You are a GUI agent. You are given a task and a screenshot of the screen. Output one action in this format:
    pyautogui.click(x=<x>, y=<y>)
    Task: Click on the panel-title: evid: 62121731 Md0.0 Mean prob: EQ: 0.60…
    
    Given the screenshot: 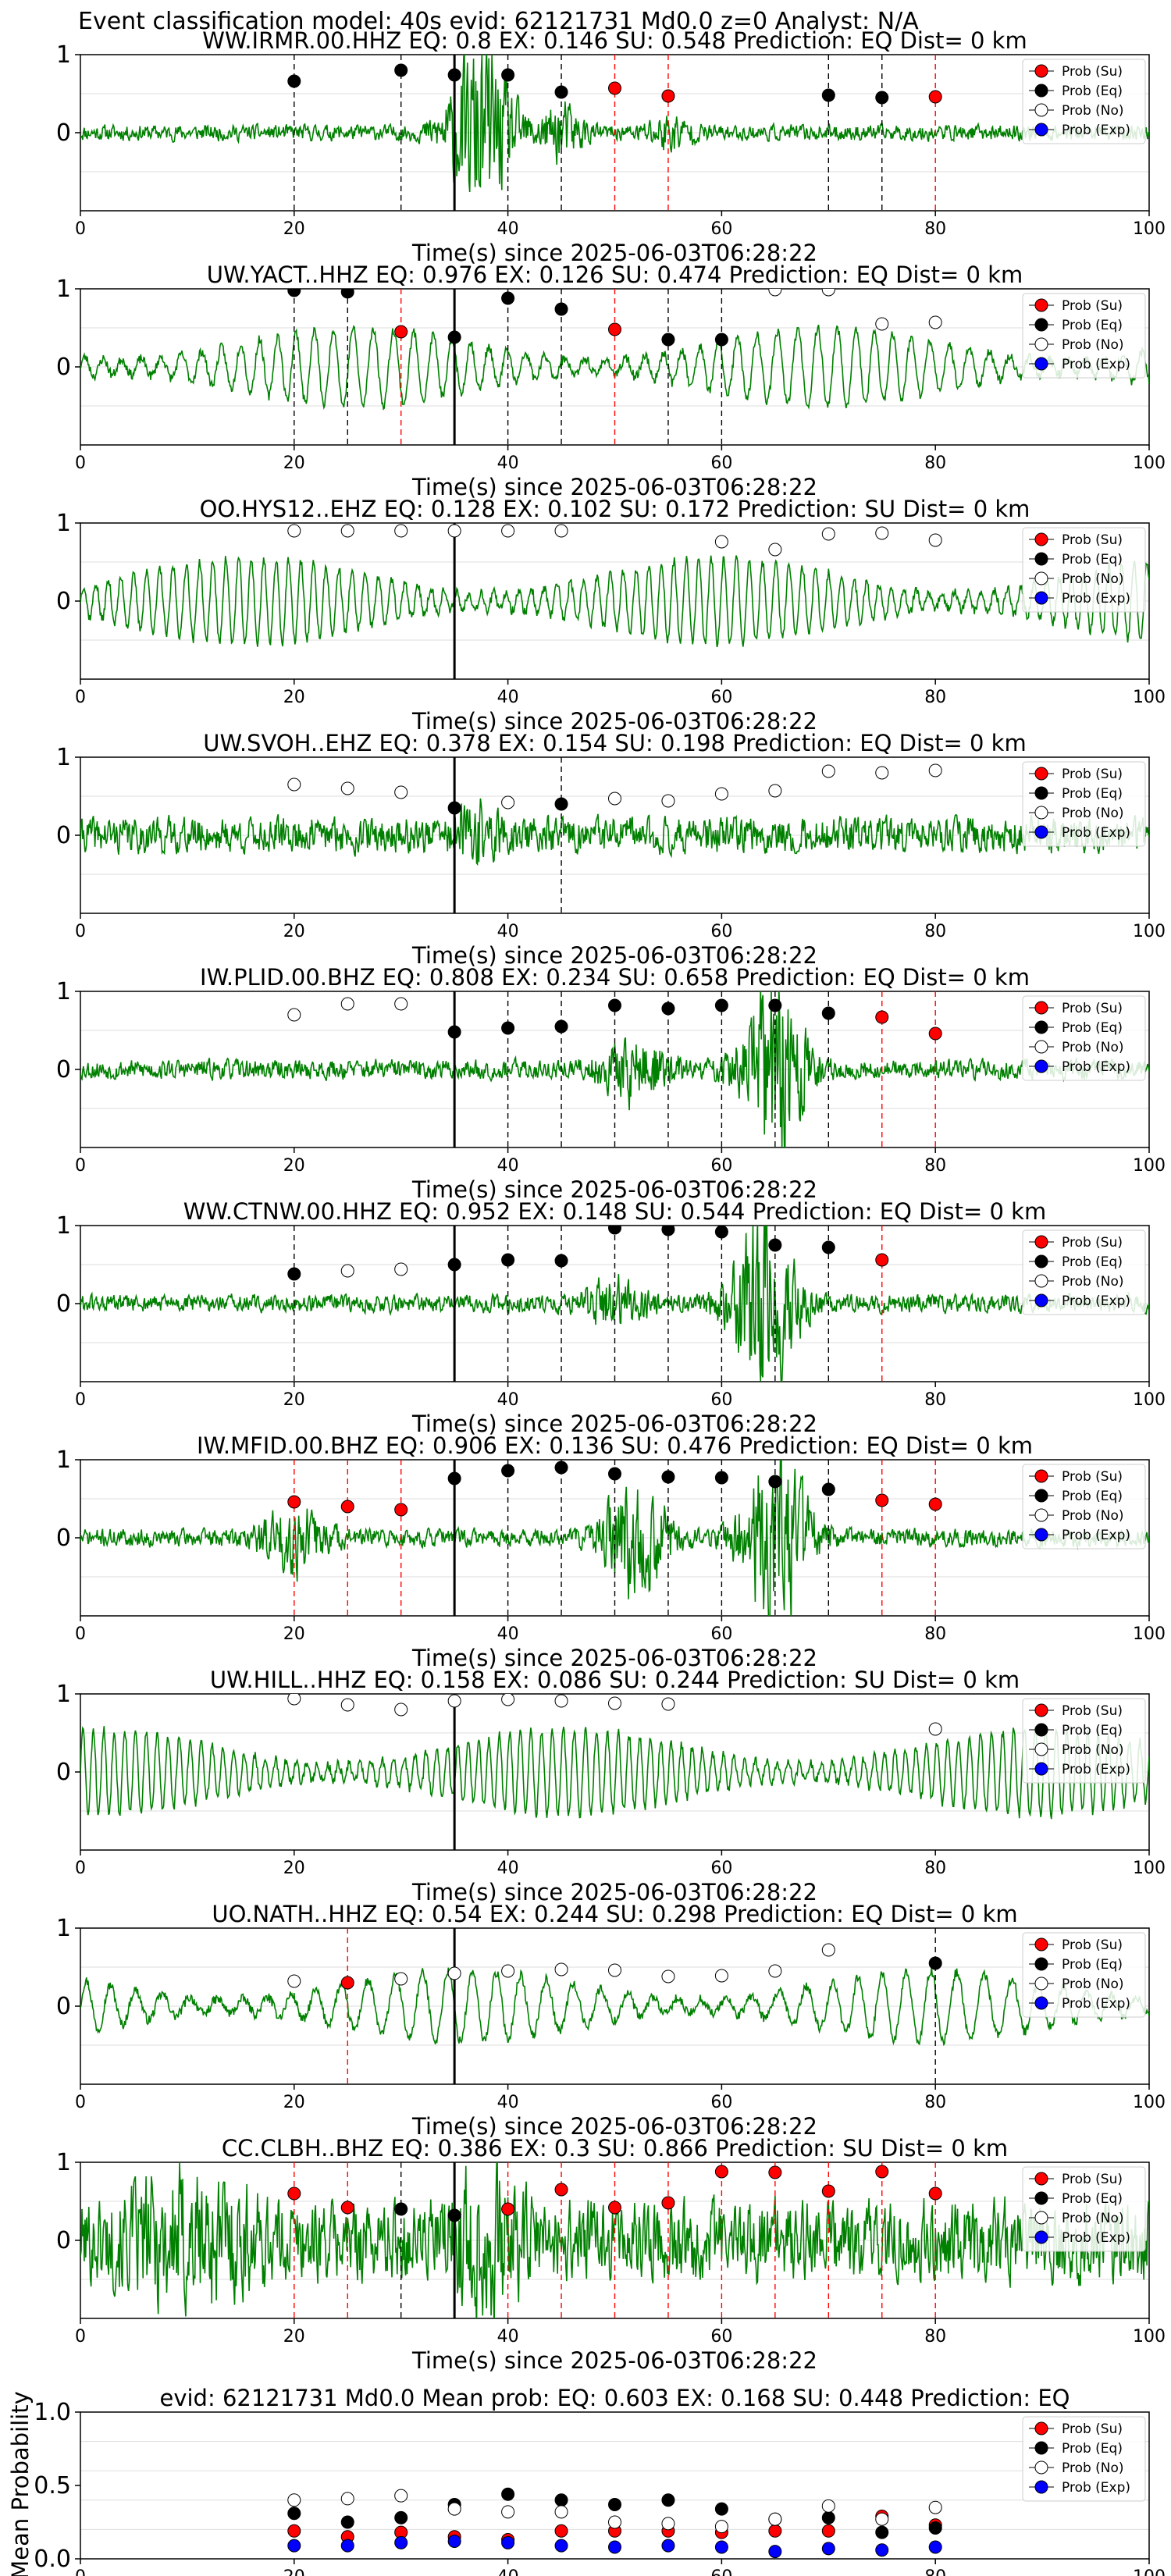 What is the action you would take?
    pyautogui.click(x=615, y=2398)
    